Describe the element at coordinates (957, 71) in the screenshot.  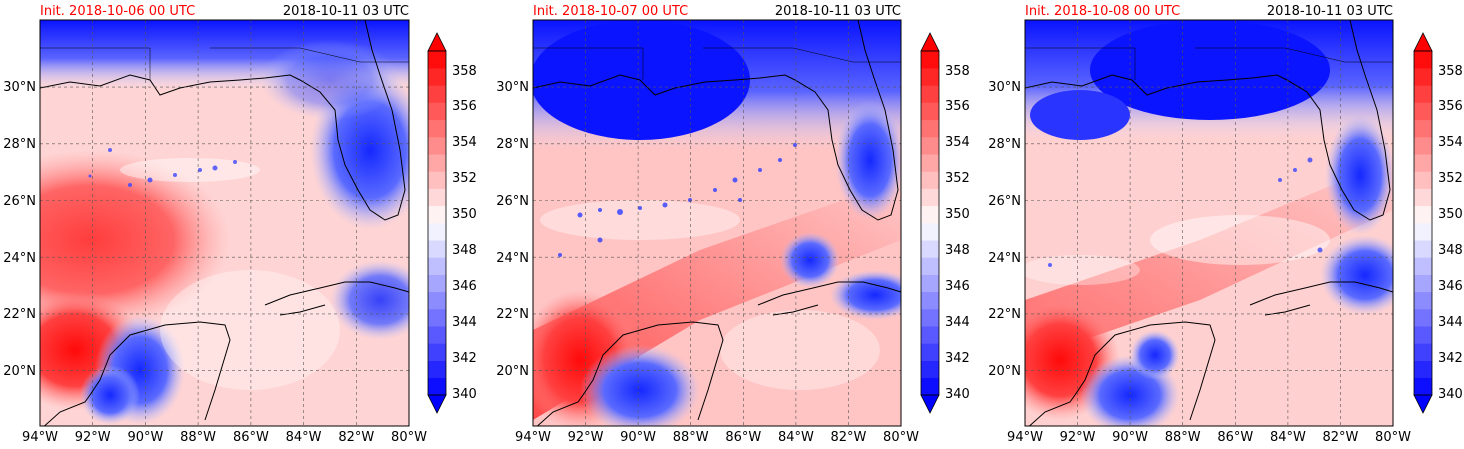
I see `colorbar-tick-label: 358` at that location.